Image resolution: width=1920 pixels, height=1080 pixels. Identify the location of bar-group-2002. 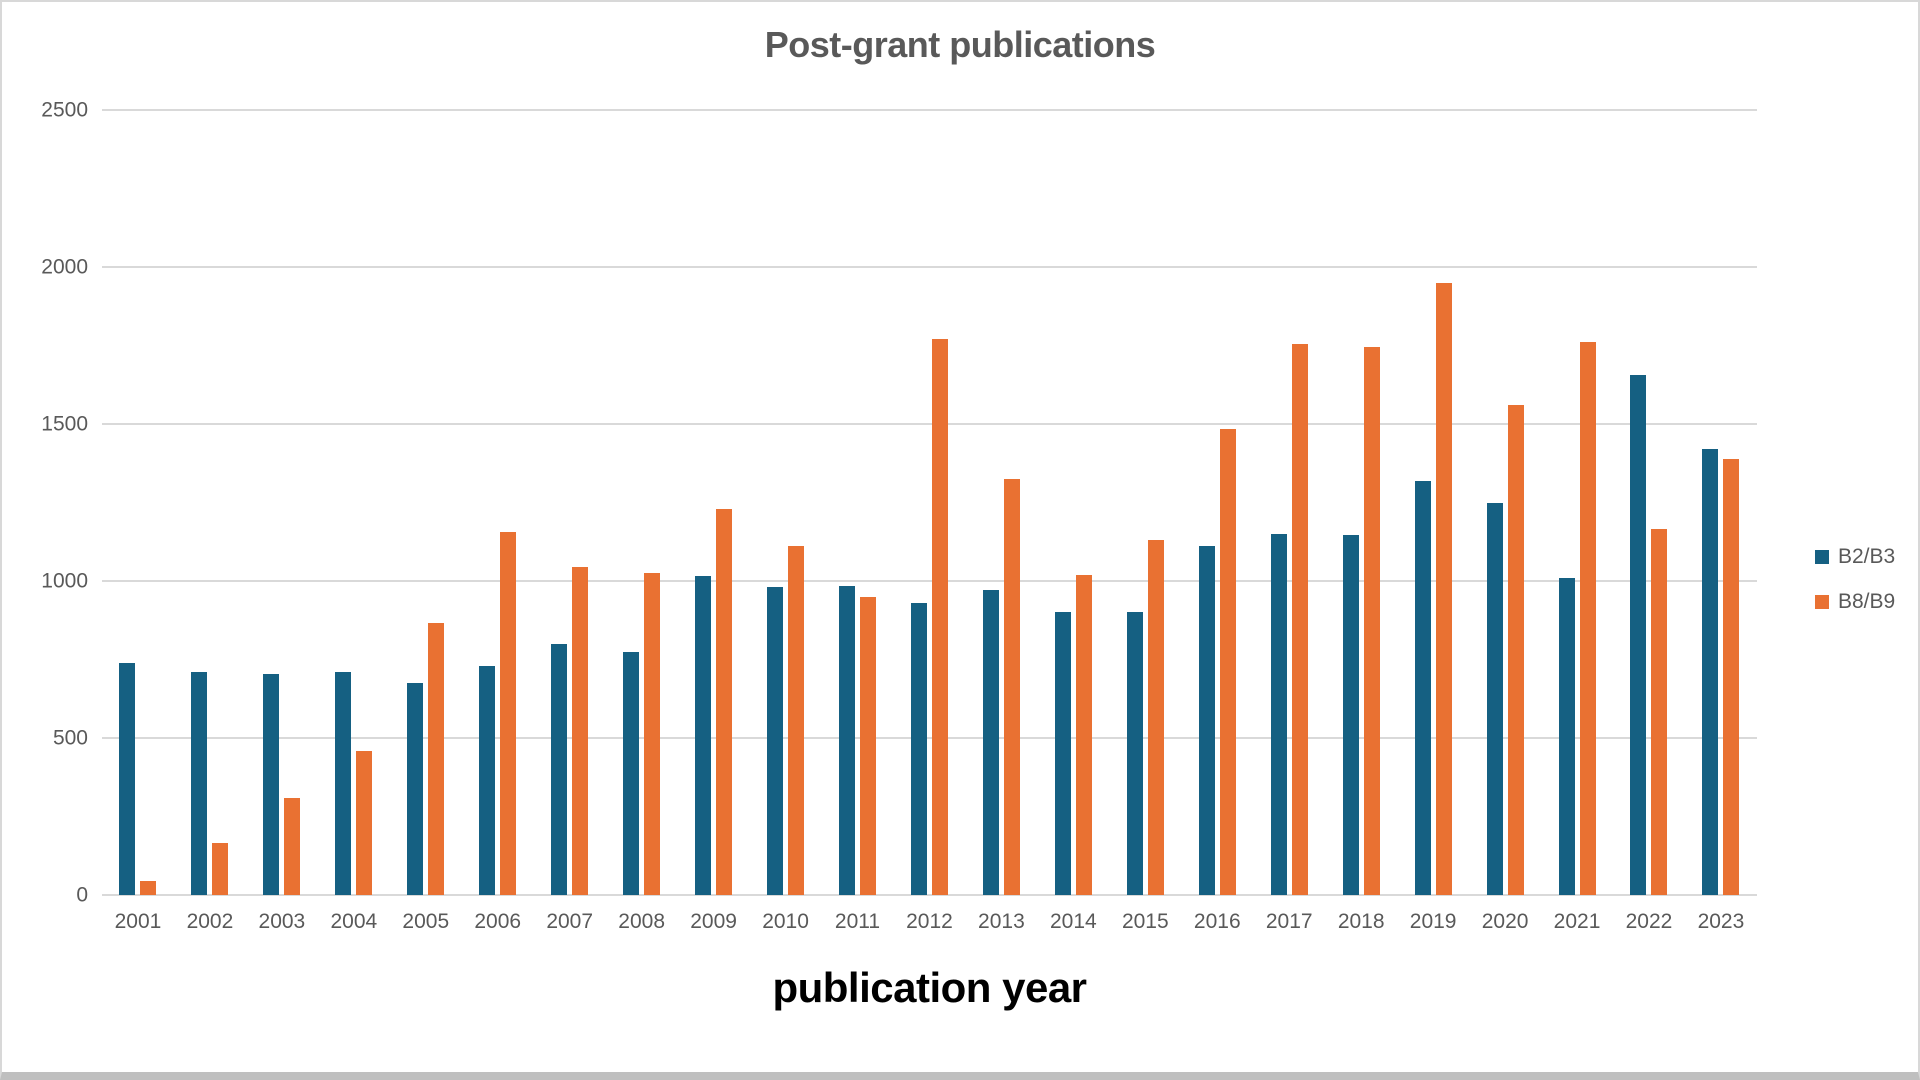
(210, 502).